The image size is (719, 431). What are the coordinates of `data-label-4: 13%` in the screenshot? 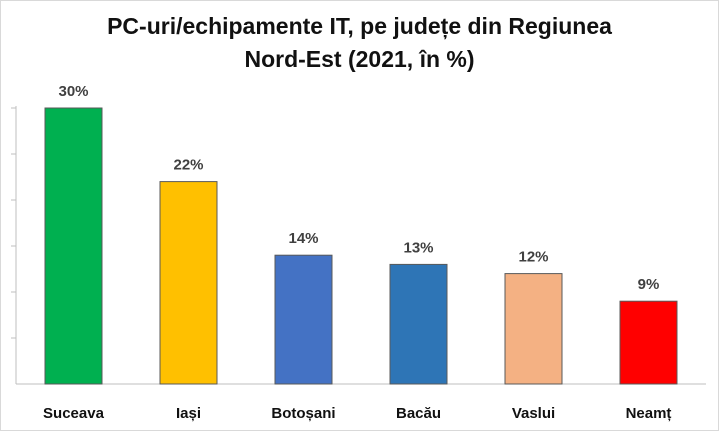 It's located at (418, 247).